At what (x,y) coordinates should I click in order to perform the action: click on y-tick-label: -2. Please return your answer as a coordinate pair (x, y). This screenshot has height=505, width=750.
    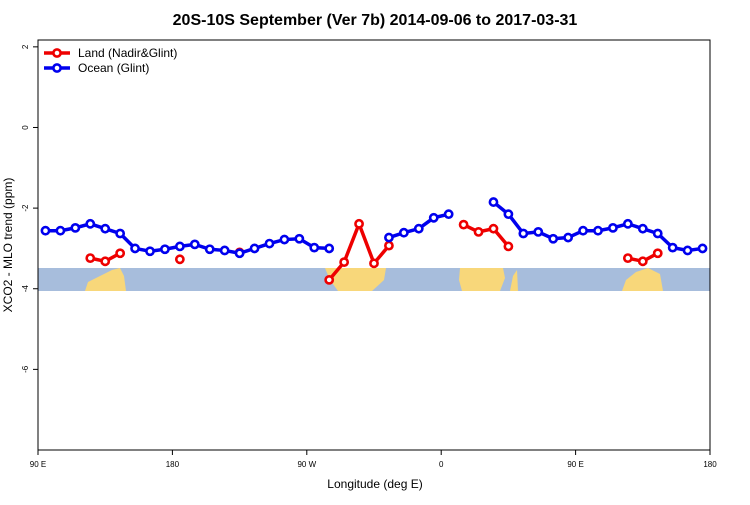
    Looking at the image, I should click on (25, 208).